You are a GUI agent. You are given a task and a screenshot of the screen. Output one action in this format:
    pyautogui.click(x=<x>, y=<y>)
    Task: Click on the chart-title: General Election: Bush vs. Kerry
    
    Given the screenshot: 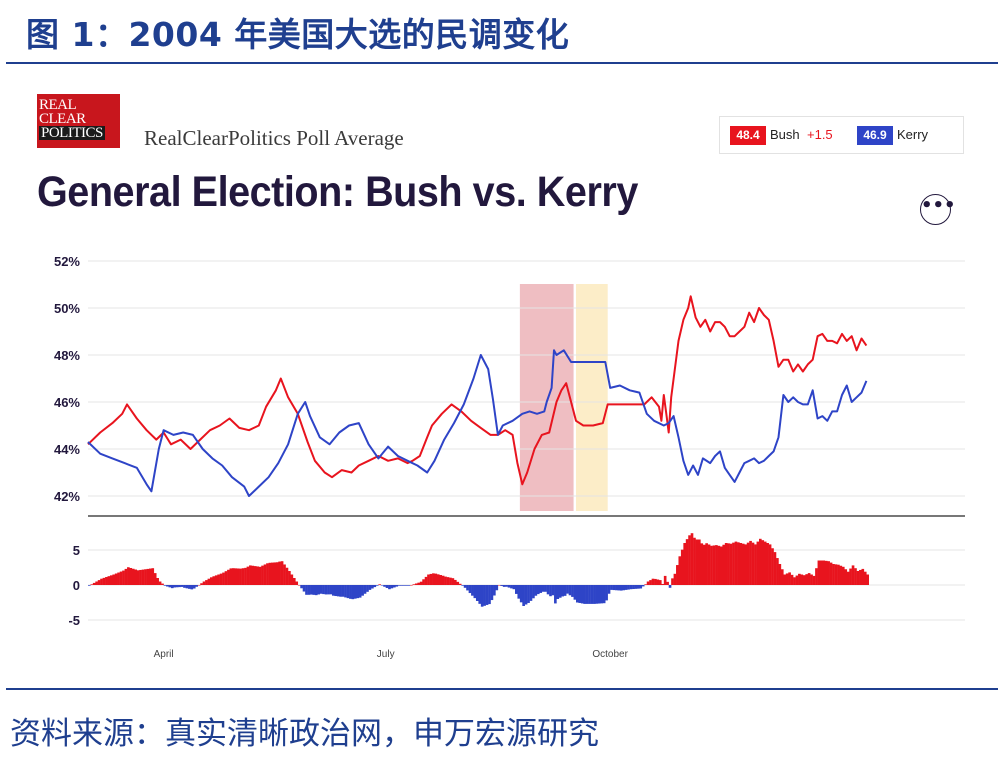 What is the action you would take?
    pyautogui.click(x=337, y=192)
    